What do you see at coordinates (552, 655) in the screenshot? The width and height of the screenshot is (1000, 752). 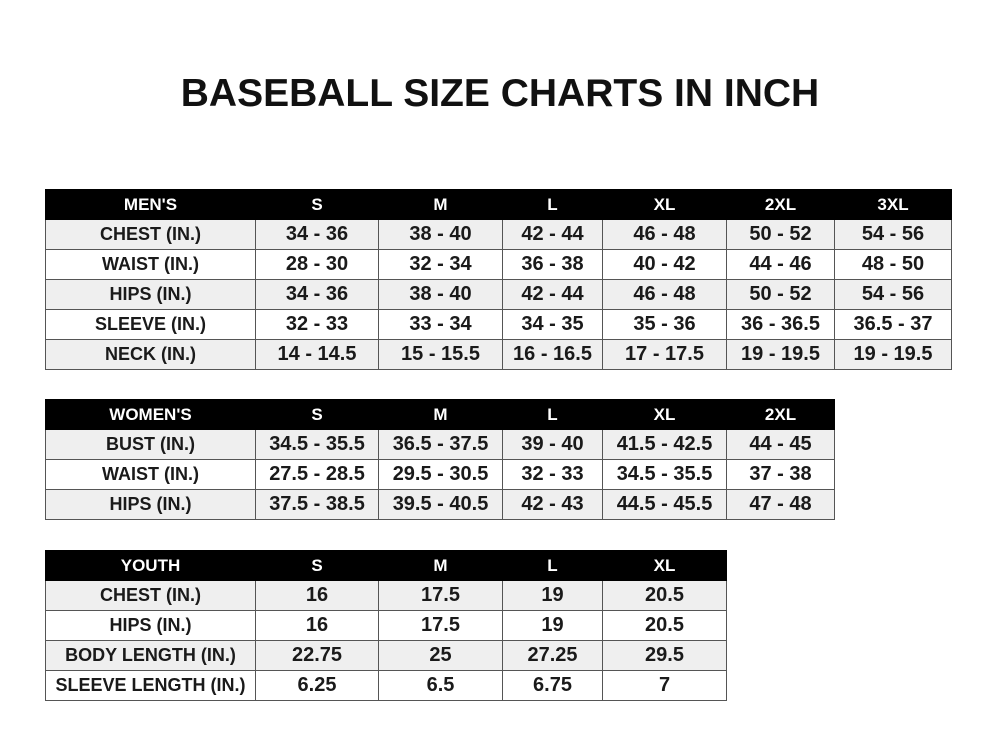 I see `size-value: 27.25` at bounding box center [552, 655].